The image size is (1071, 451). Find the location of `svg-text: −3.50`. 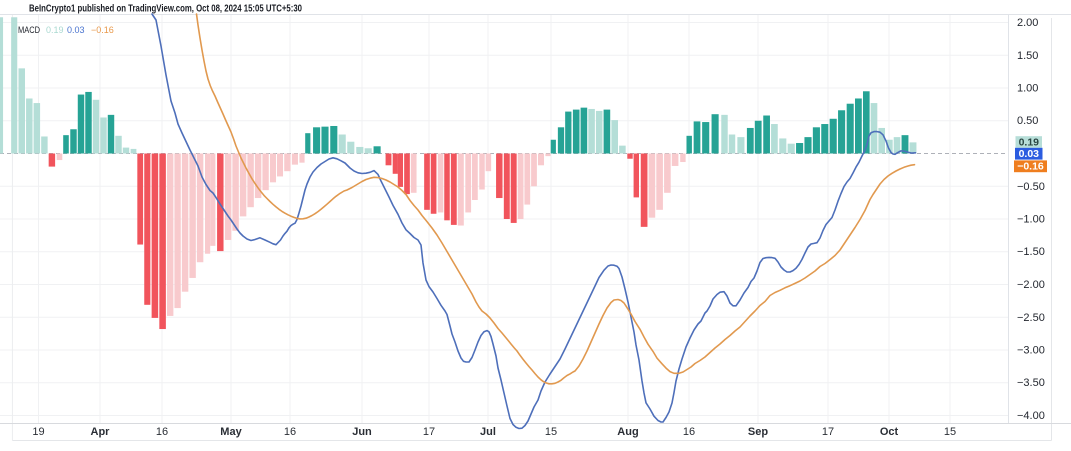

svg-text: −3.50 is located at coordinates (1031, 383).